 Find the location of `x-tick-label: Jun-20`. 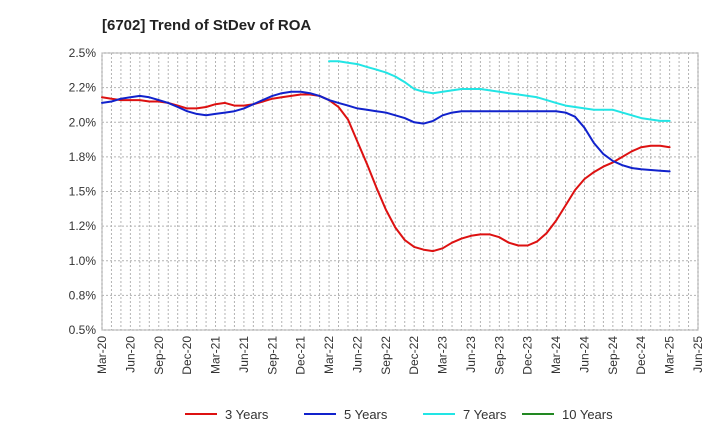

x-tick-label: Jun-20 is located at coordinates (130, 354).